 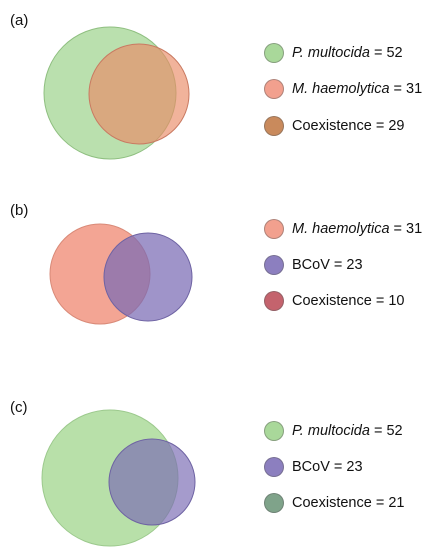 I want to click on legend-label: Coexistence = 10, so click(x=348, y=301).